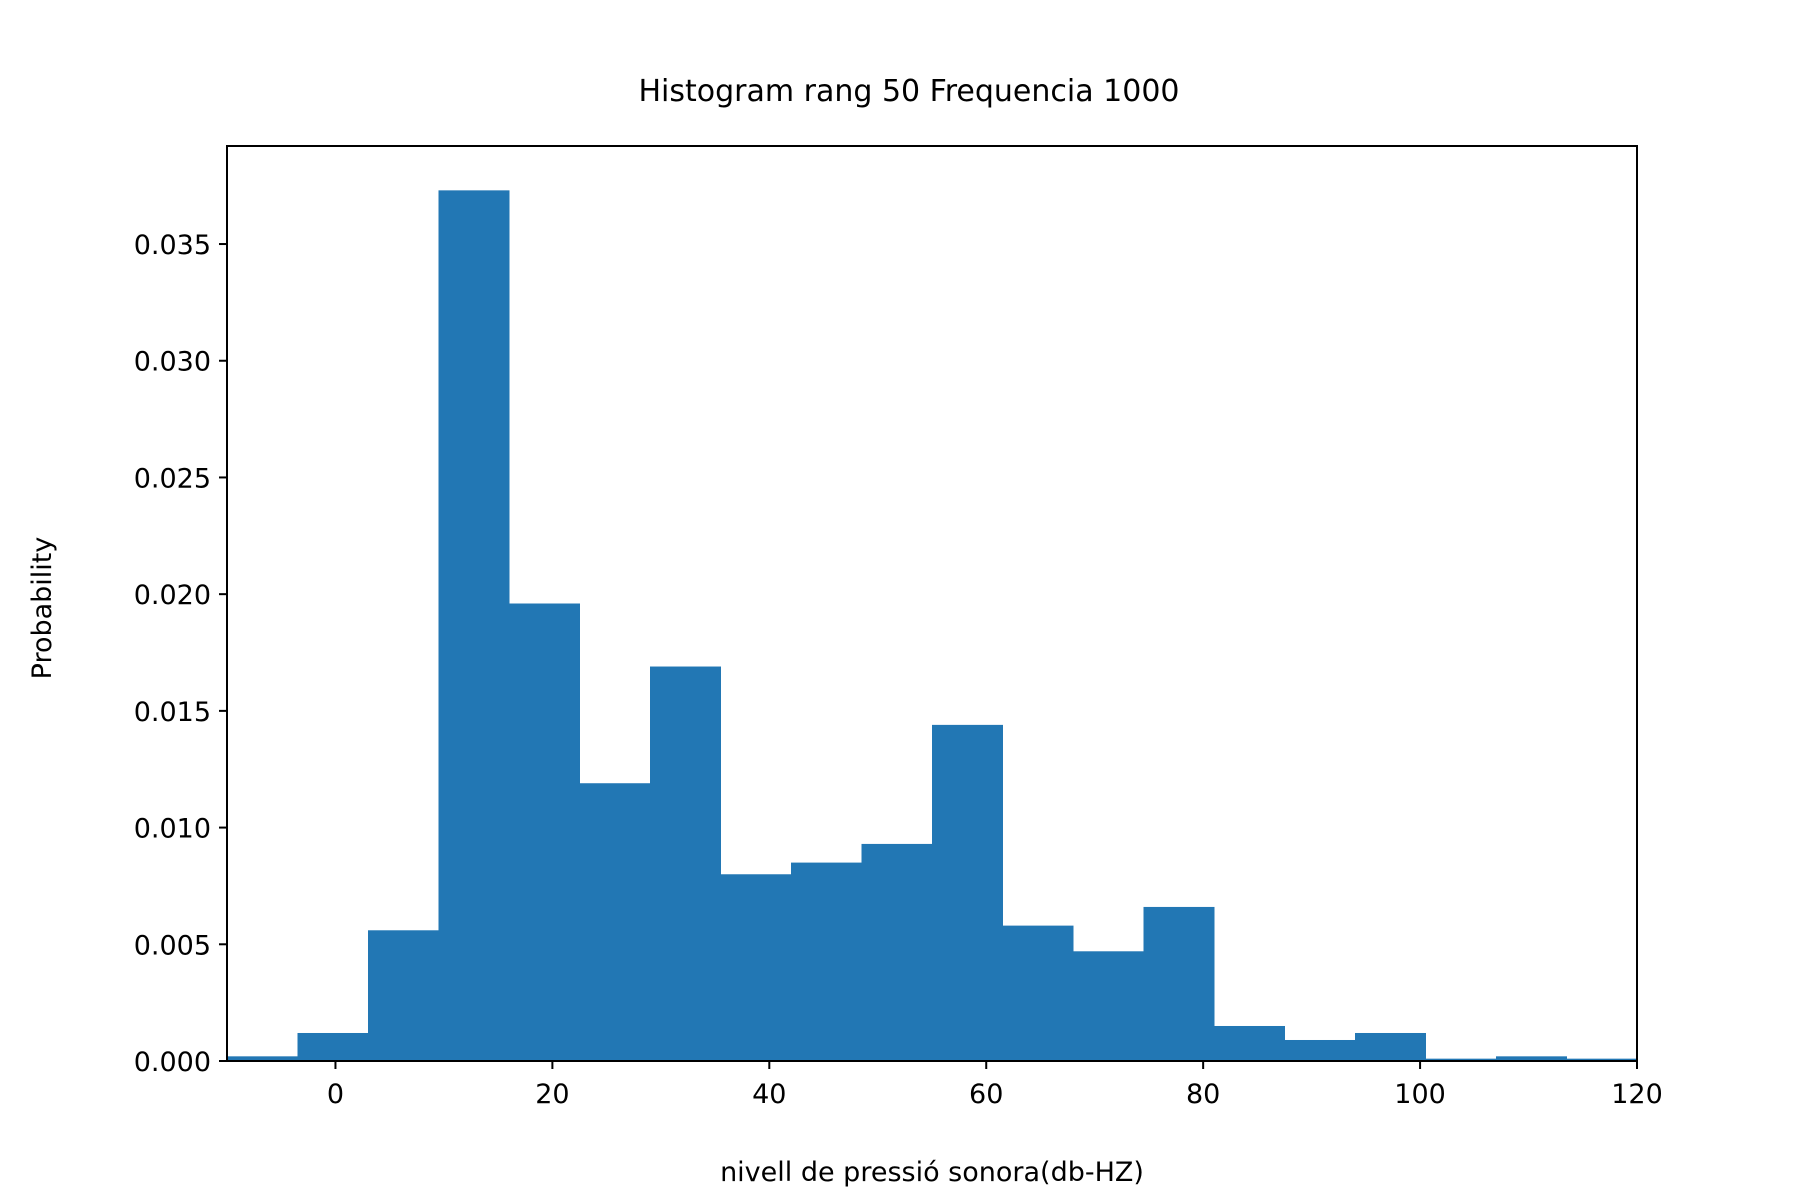 This screenshot has width=1800, height=1200. What do you see at coordinates (986, 1094) in the screenshot?
I see `x-tick-label: 60` at bounding box center [986, 1094].